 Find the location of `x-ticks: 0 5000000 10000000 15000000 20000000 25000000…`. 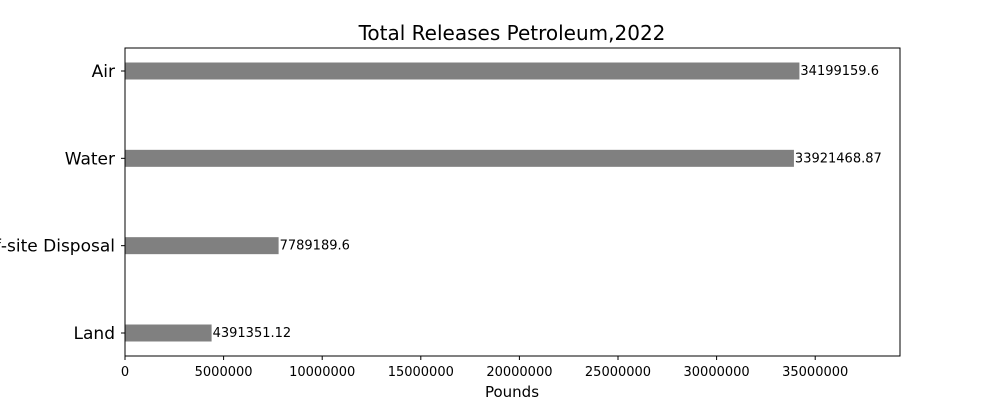

x-ticks: 0 5000000 10000000 15000000 20000000 25000000… is located at coordinates (484, 368).